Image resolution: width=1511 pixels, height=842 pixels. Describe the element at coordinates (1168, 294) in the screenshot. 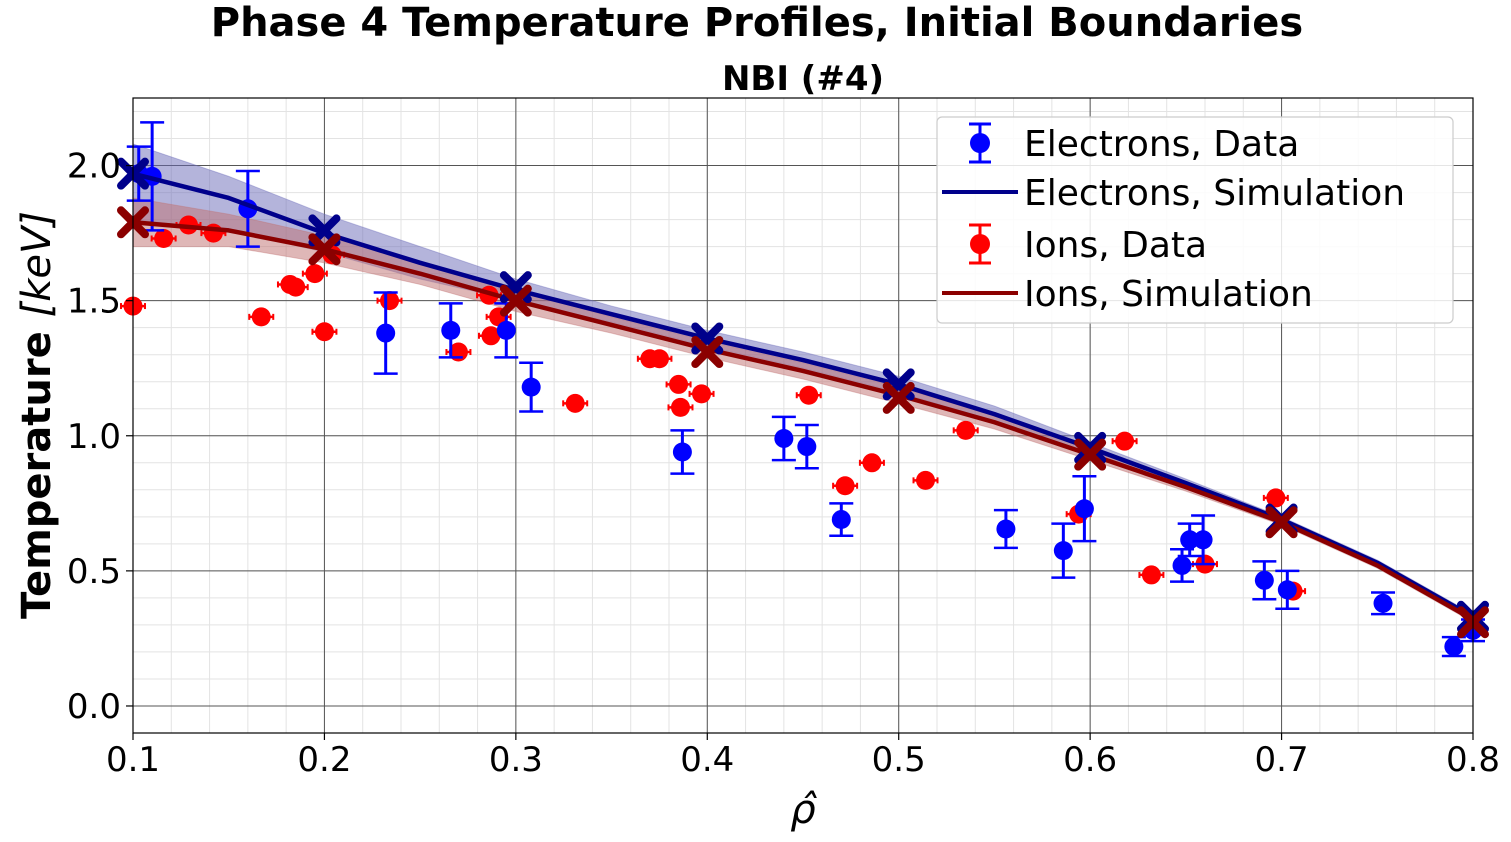

I see `legend-label-ions-simulation: Ions, Simulation` at that location.